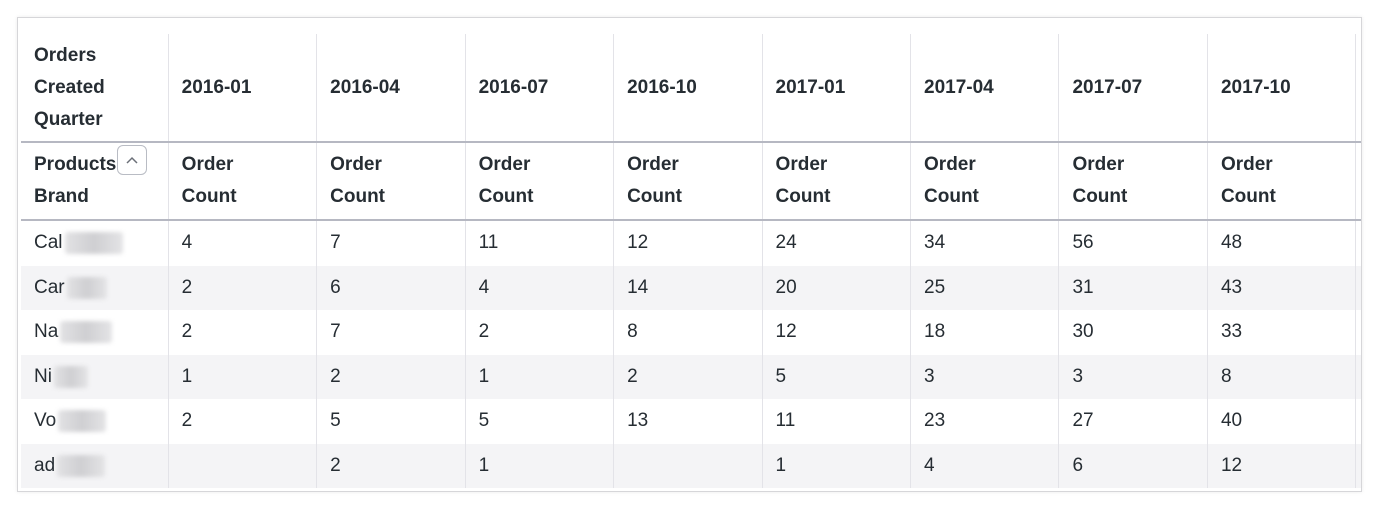 The width and height of the screenshot is (1378, 508). I want to click on order-count-cell: 56, so click(1133, 243).